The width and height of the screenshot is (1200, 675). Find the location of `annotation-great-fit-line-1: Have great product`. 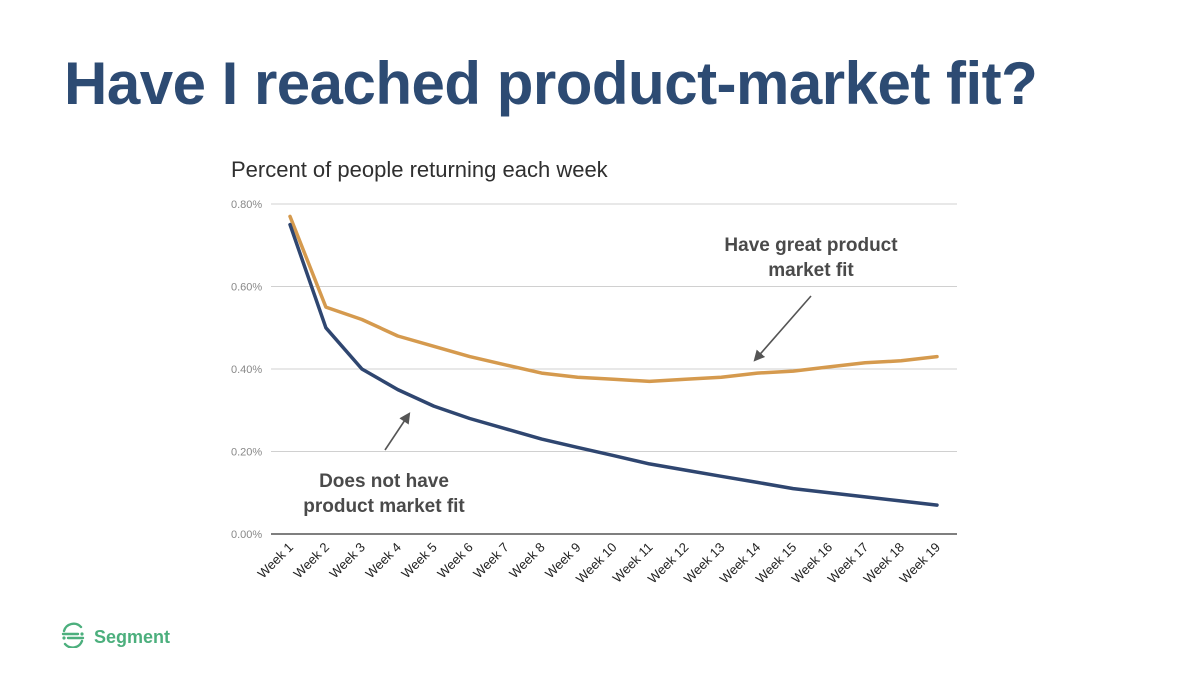

annotation-great-fit-line-1: Have great product is located at coordinates (811, 245).